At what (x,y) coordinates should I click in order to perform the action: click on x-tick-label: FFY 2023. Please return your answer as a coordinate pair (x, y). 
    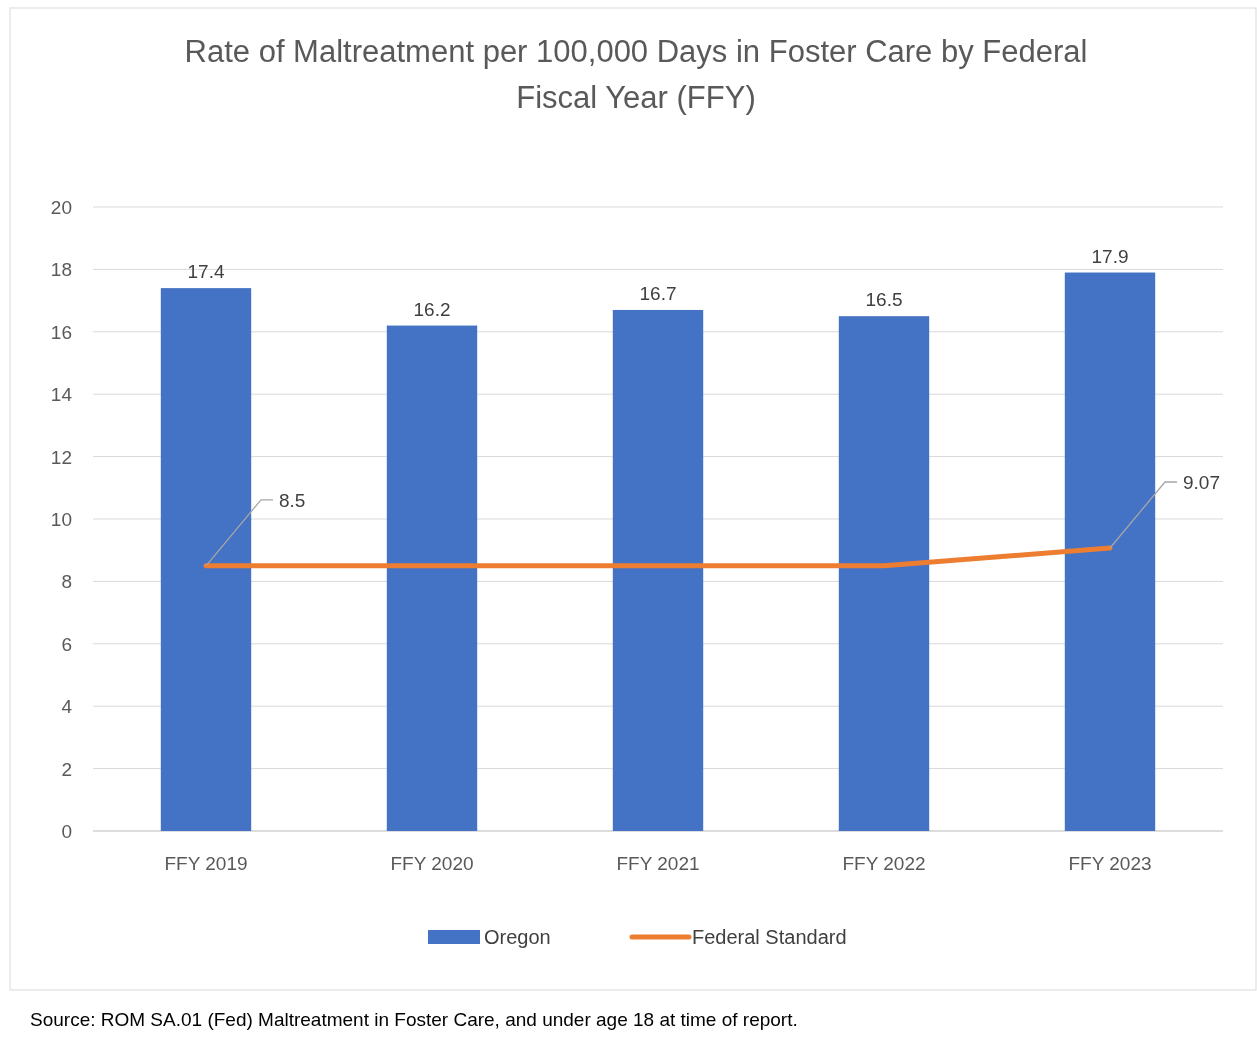
    Looking at the image, I should click on (1110, 863).